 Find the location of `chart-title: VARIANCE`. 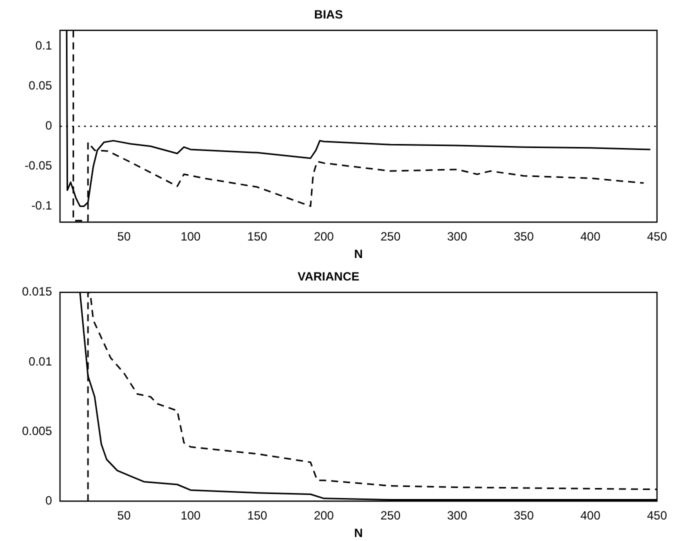

chart-title: VARIANCE is located at coordinates (329, 277).